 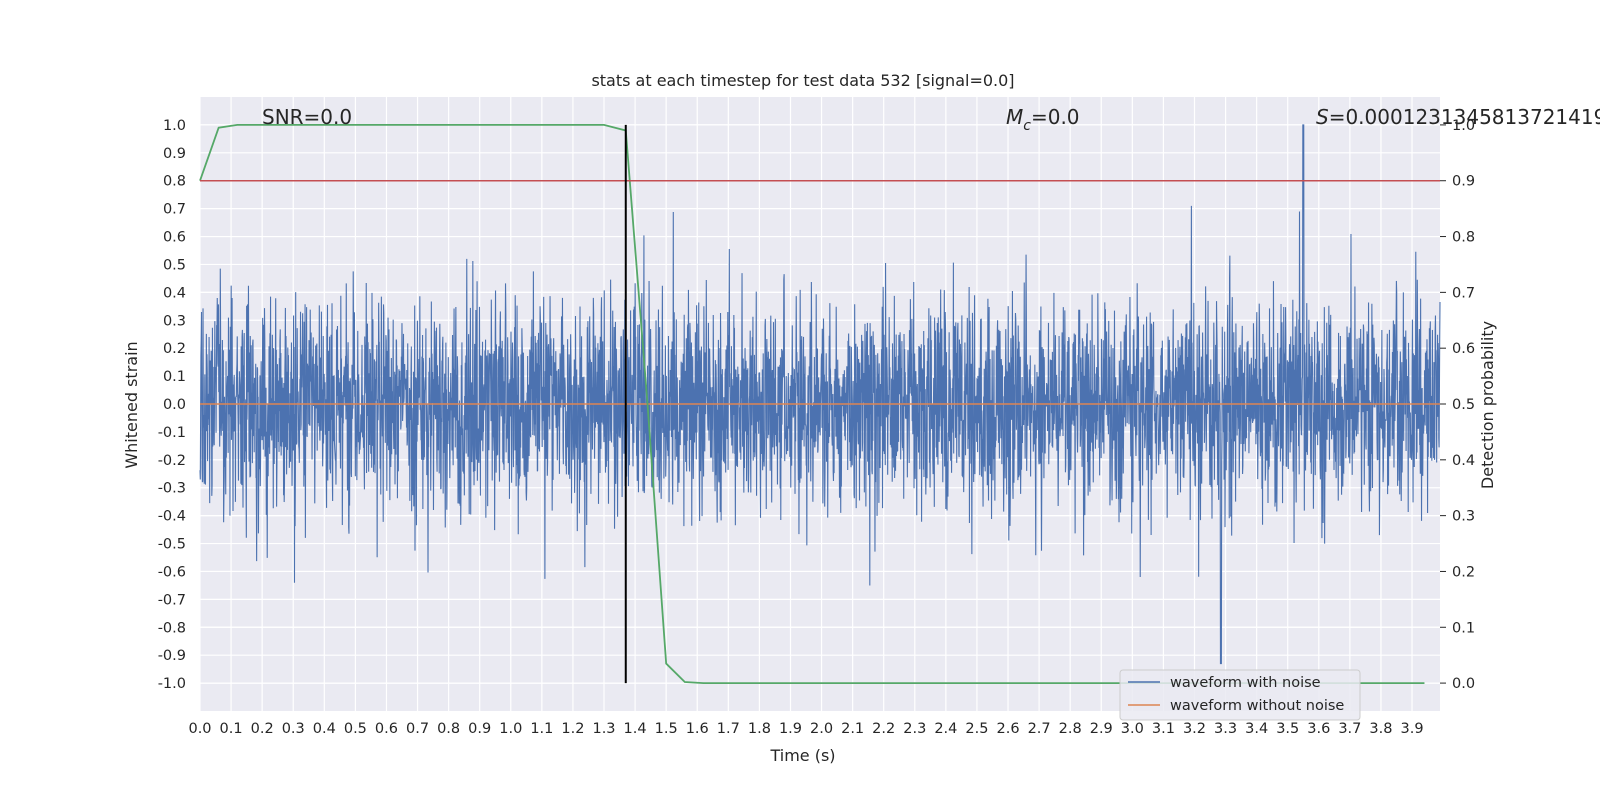 What do you see at coordinates (172, 600) in the screenshot?
I see `y-left-tick-label: -0.7` at bounding box center [172, 600].